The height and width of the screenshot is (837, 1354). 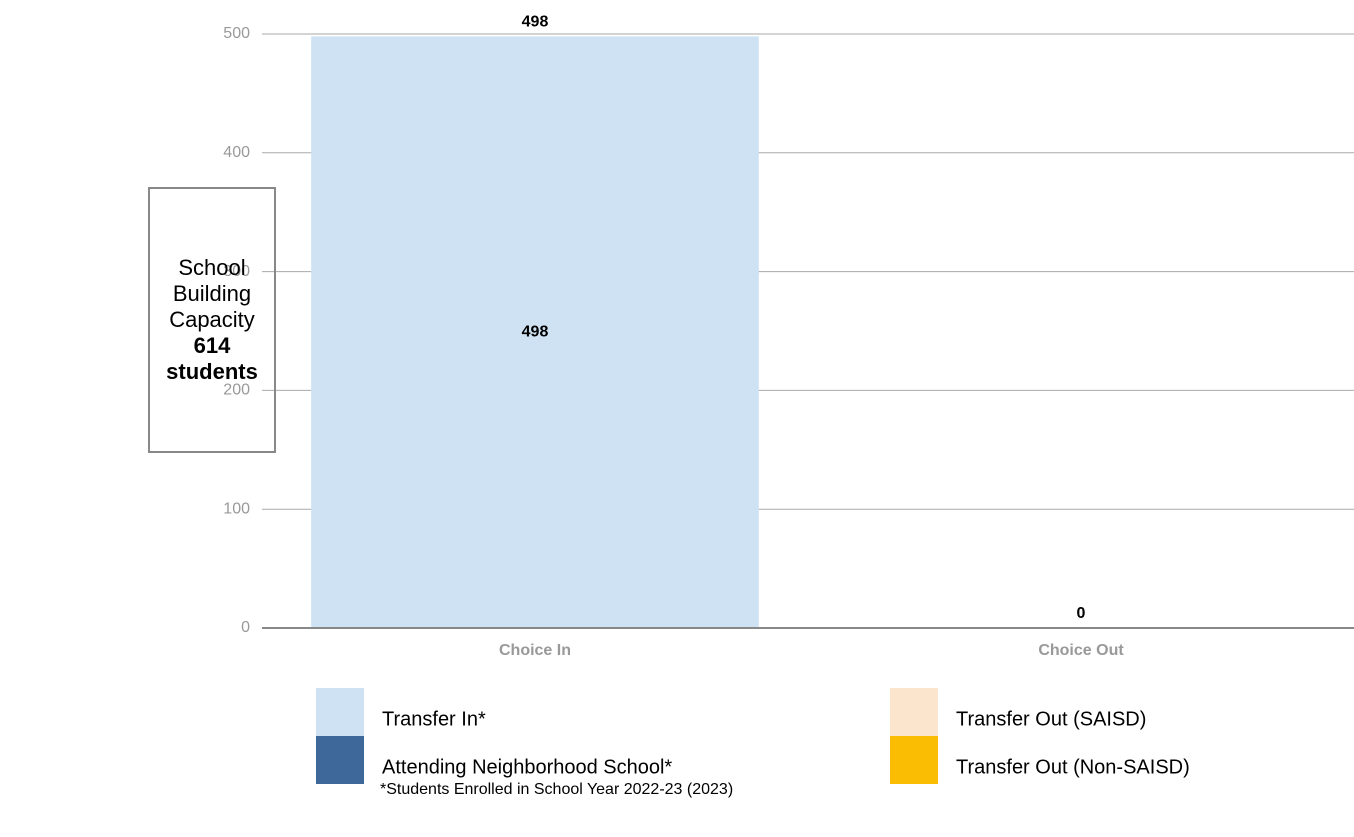 What do you see at coordinates (1051, 719) in the screenshot?
I see `legend-label: Transfer Out (SAISD)` at bounding box center [1051, 719].